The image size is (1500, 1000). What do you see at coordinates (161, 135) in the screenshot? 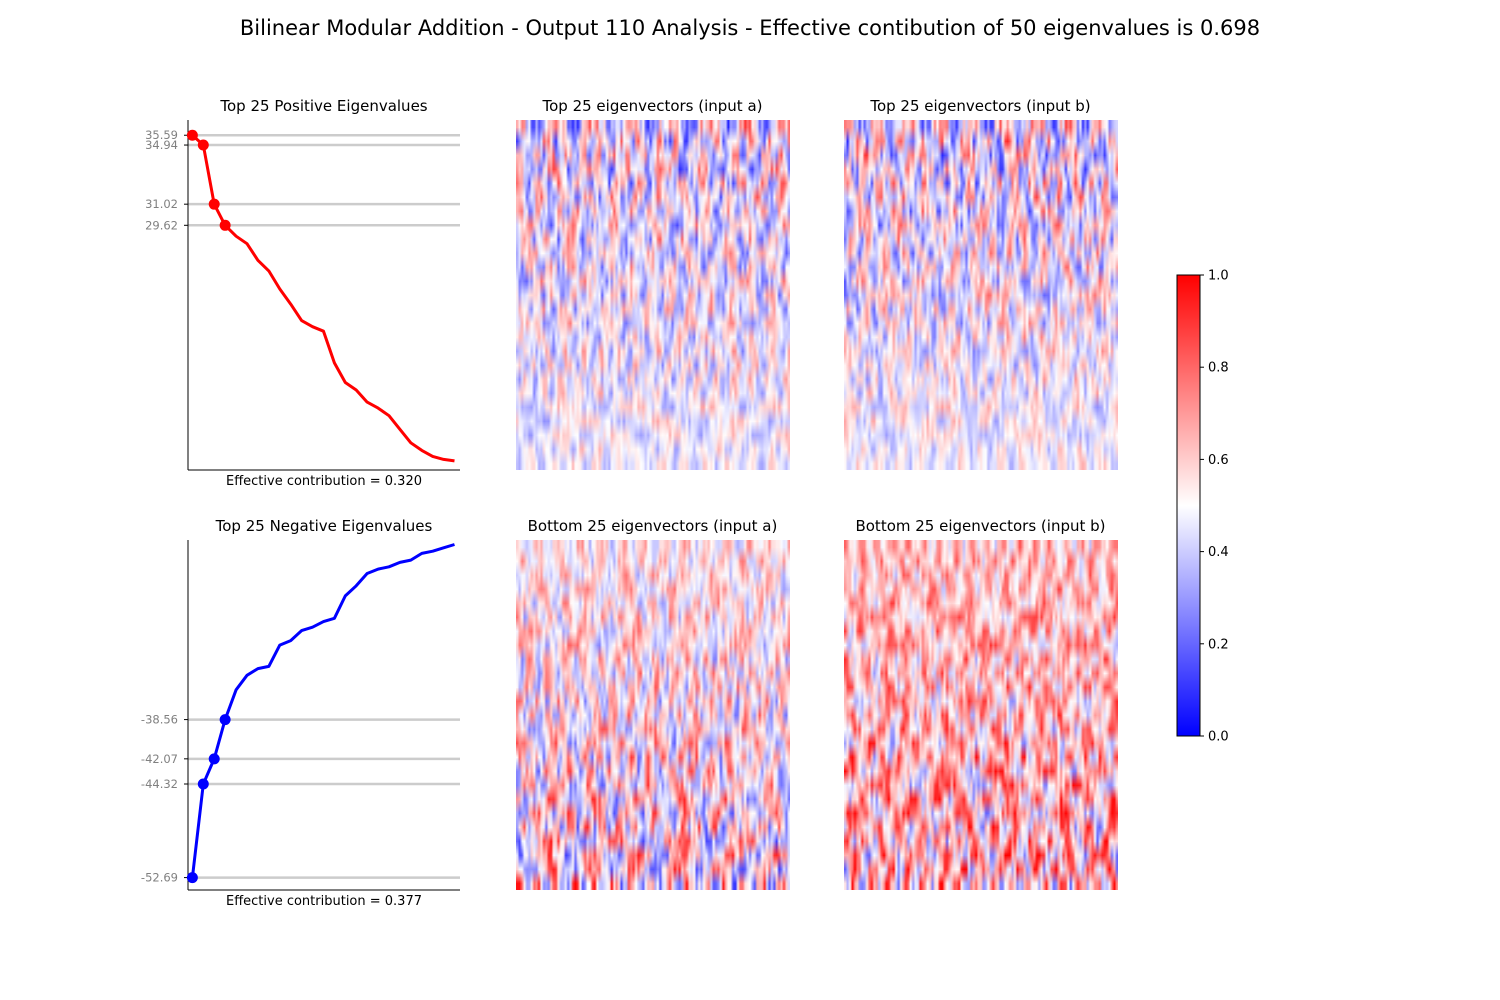
I see `positive-ytick-label: 35.59` at bounding box center [161, 135].